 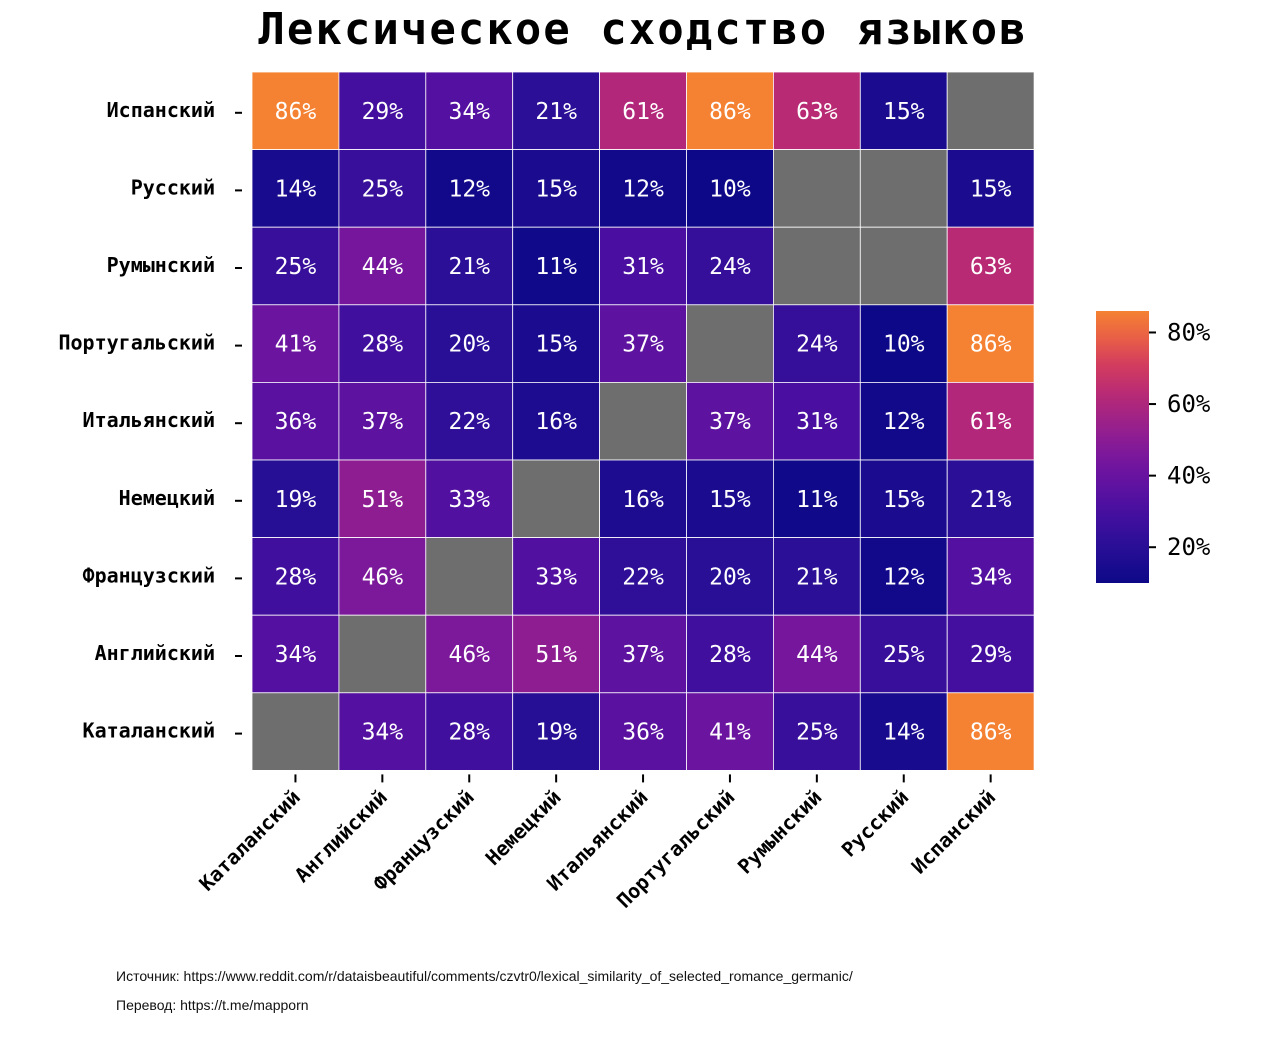 What do you see at coordinates (136, 343) in the screenshot?
I see `y-tick-label: Португальский` at bounding box center [136, 343].